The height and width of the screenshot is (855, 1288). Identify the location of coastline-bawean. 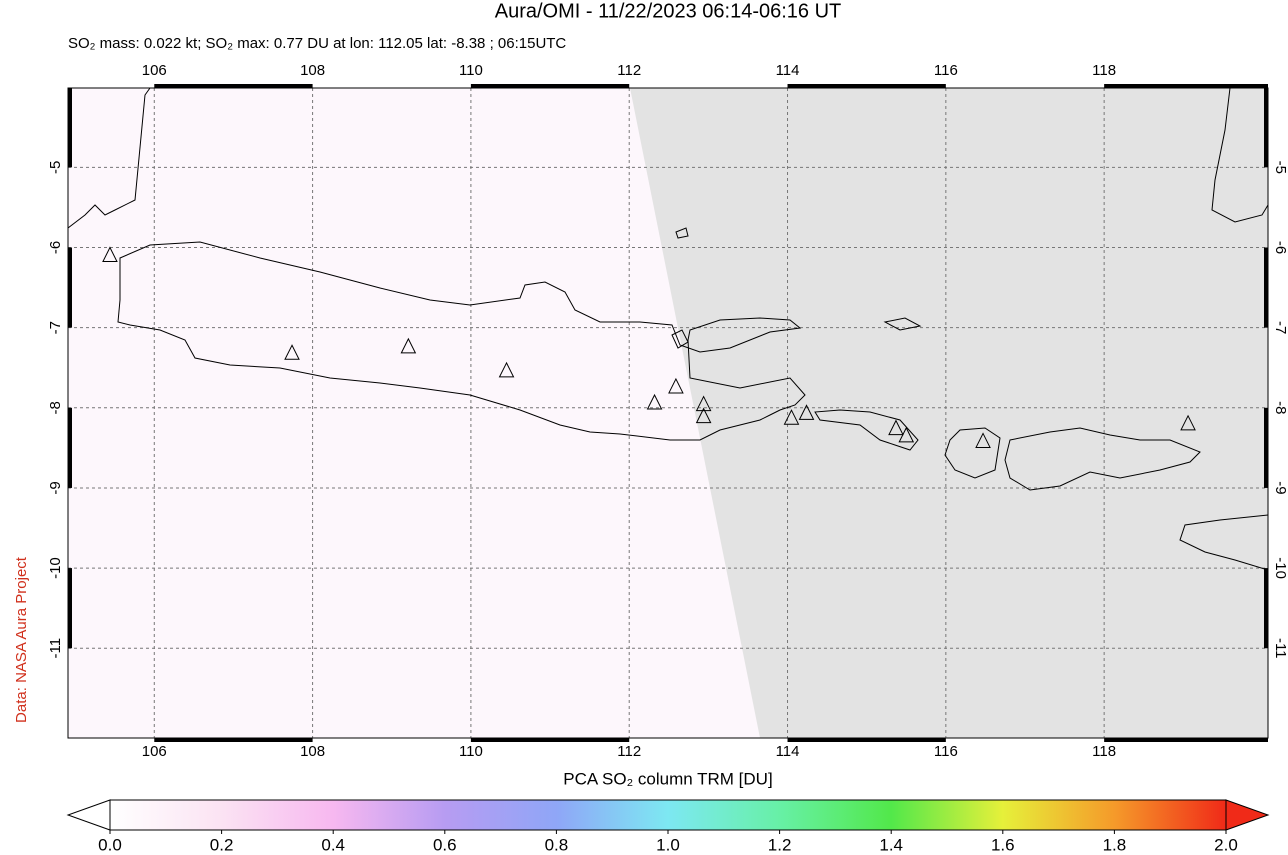
(682, 233).